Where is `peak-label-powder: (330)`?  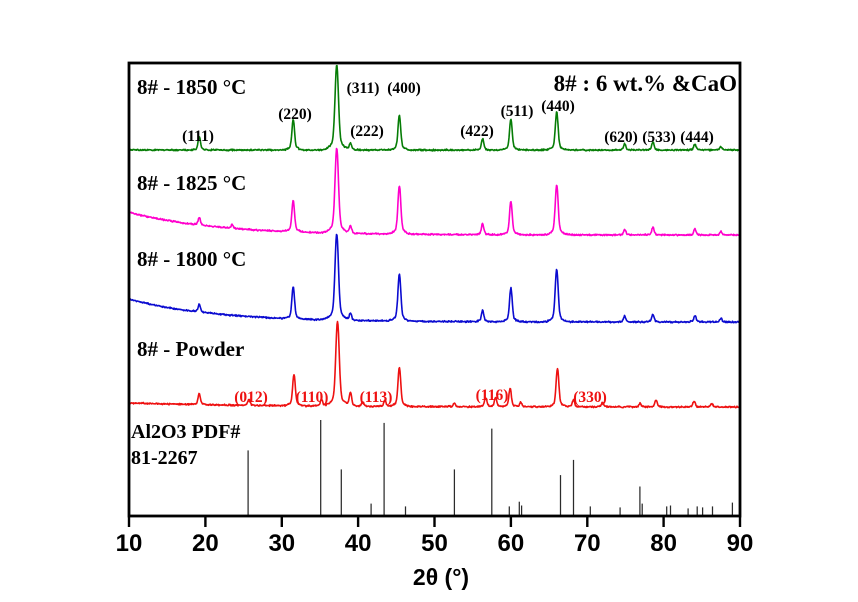
peak-label-powder: (330) is located at coordinates (590, 397).